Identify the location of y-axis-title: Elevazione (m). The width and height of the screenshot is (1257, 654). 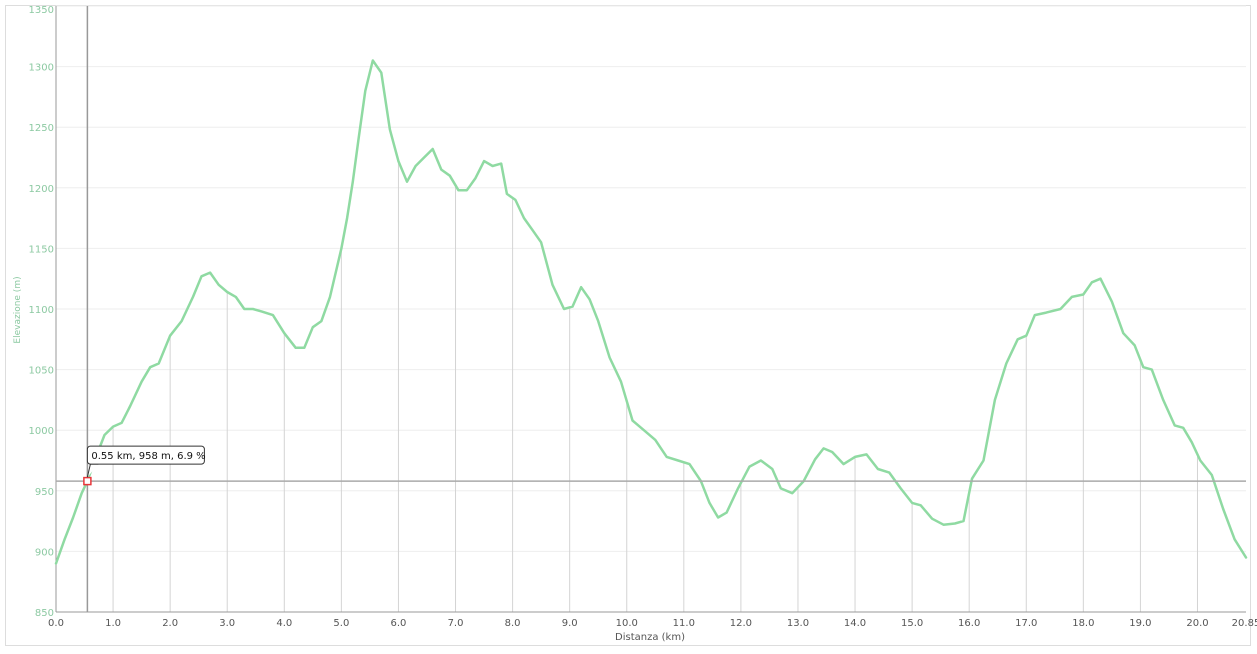
(18, 309).